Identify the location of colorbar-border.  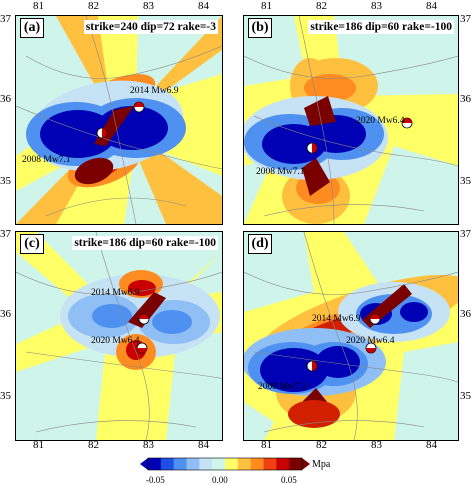
(225, 464).